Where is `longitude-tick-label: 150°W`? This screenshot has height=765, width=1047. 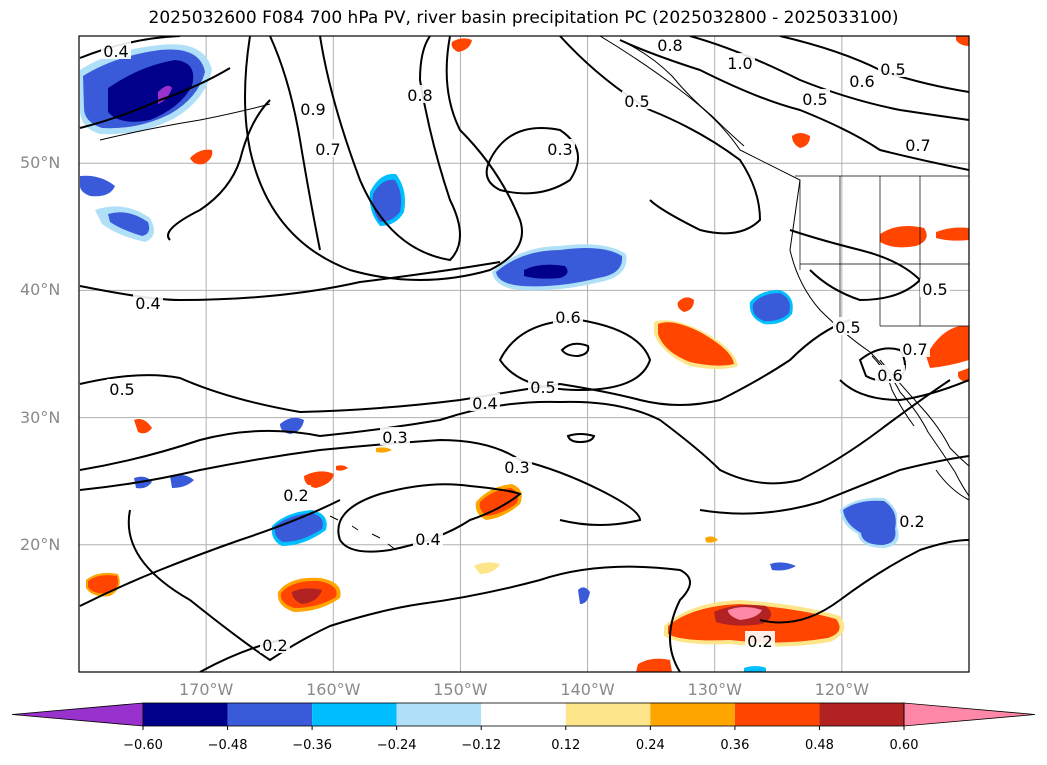 longitude-tick-label: 150°W is located at coordinates (460, 689).